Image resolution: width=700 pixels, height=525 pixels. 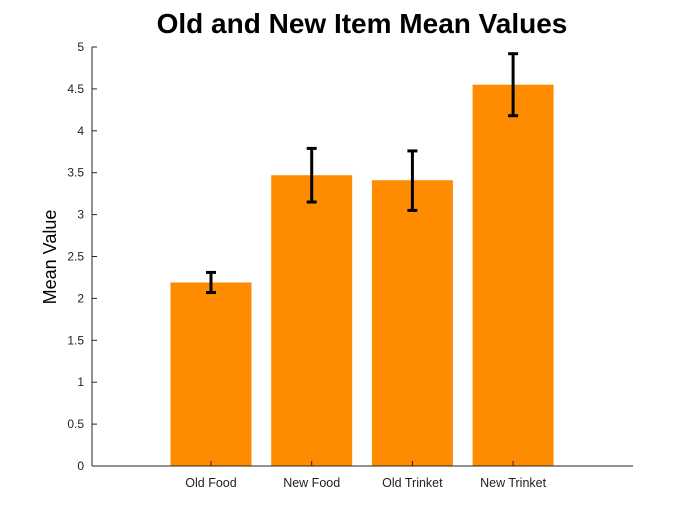 What do you see at coordinates (362, 23) in the screenshot?
I see `chart-title: Old and New Item Mean Values` at bounding box center [362, 23].